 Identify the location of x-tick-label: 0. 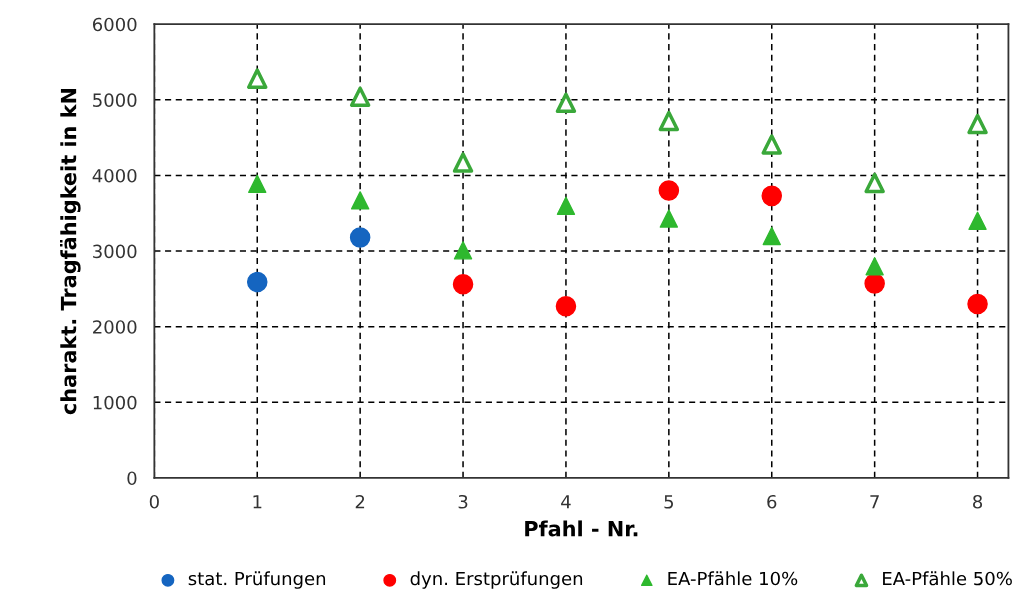
(154, 501).